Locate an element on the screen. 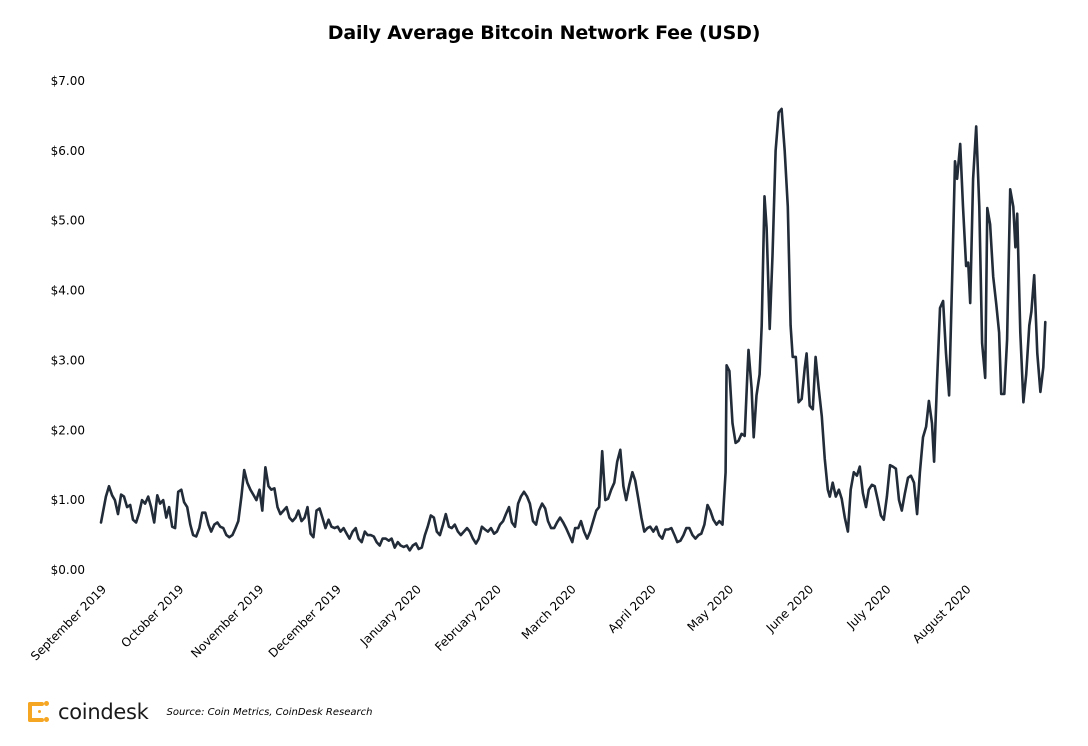 The width and height of the screenshot is (1088, 746). x-tick-label: August 2020 is located at coordinates (942, 614).